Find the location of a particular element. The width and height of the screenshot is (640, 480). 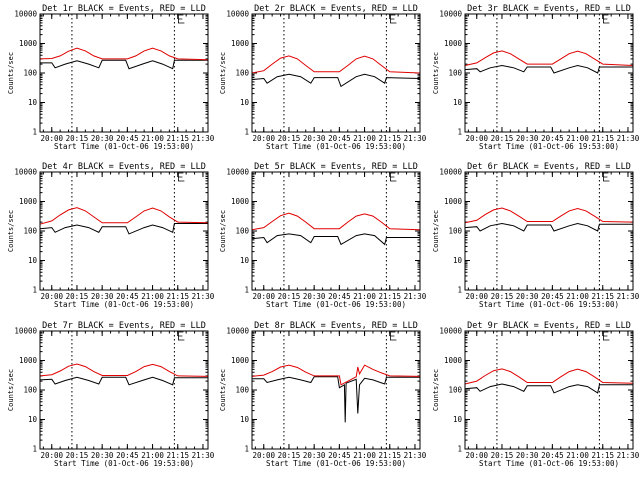

chart-title: Det 2r BLACK = Events, RED = LLD is located at coordinates (336, 9).